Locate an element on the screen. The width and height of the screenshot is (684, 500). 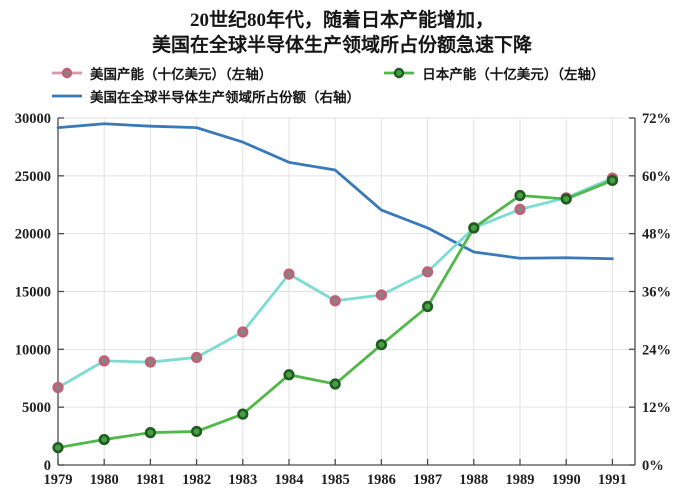
x-tick-label: 1984 is located at coordinates (289, 480).